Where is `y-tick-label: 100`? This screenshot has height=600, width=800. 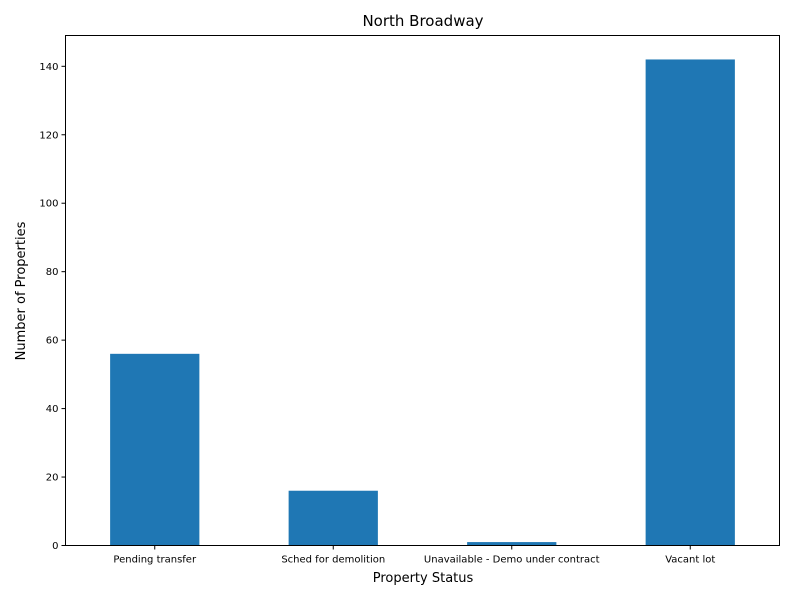 y-tick-label: 100 is located at coordinates (48, 204).